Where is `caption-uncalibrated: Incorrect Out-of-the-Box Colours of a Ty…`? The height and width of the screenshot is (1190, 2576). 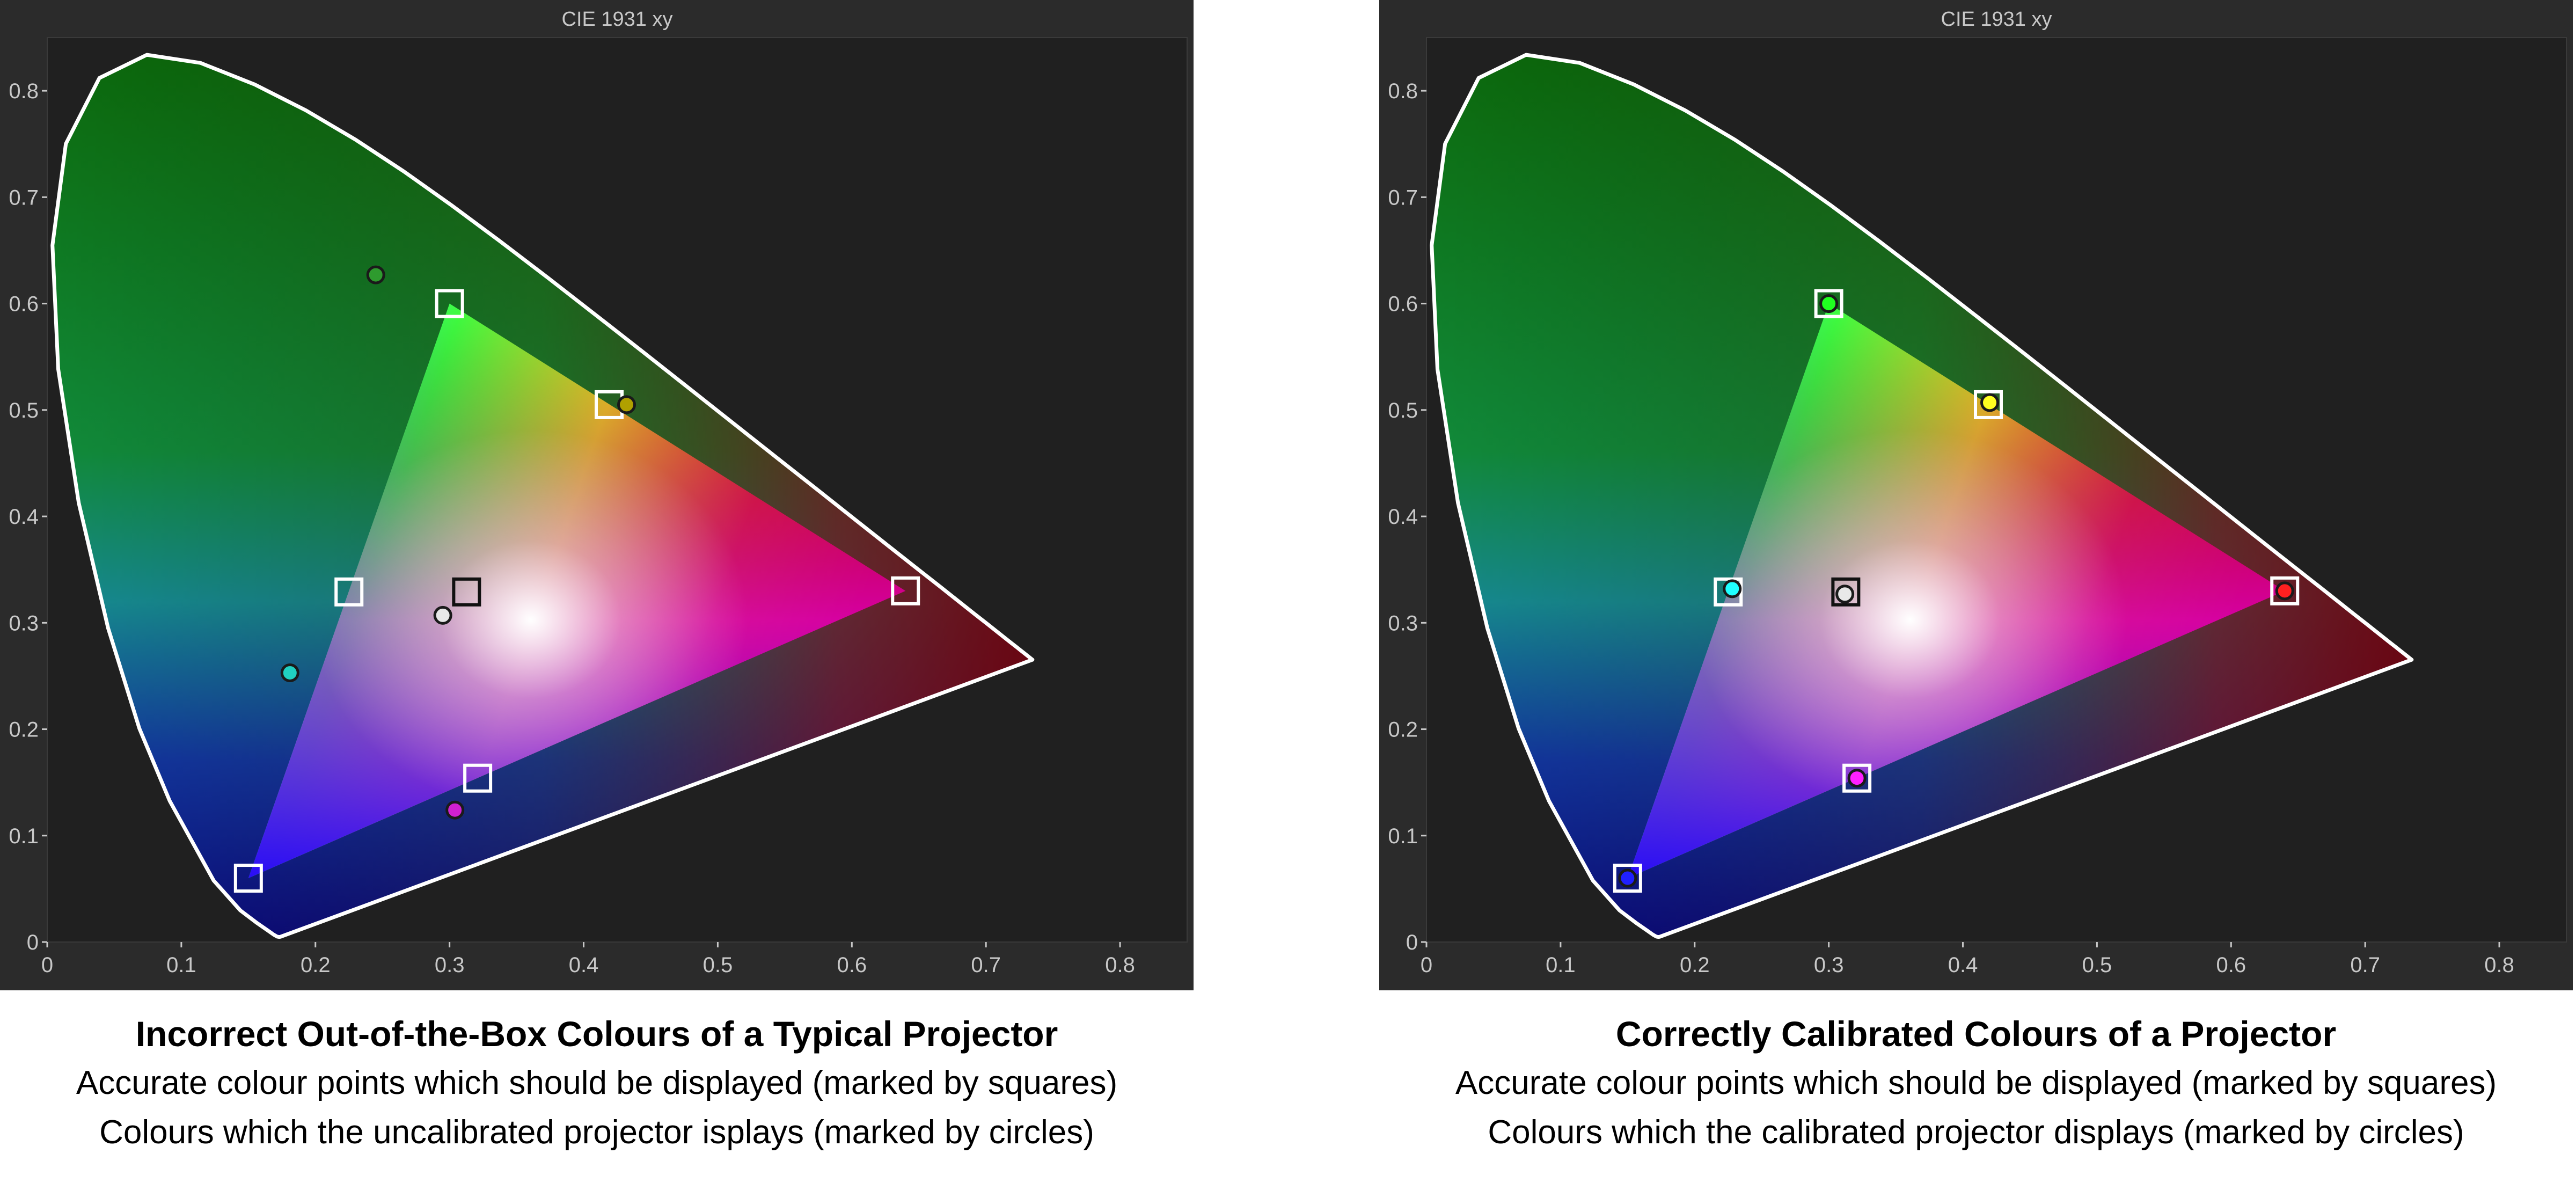
caption-uncalibrated: Incorrect Out-of-the-Box Colours of a Ty… is located at coordinates (597, 1083).